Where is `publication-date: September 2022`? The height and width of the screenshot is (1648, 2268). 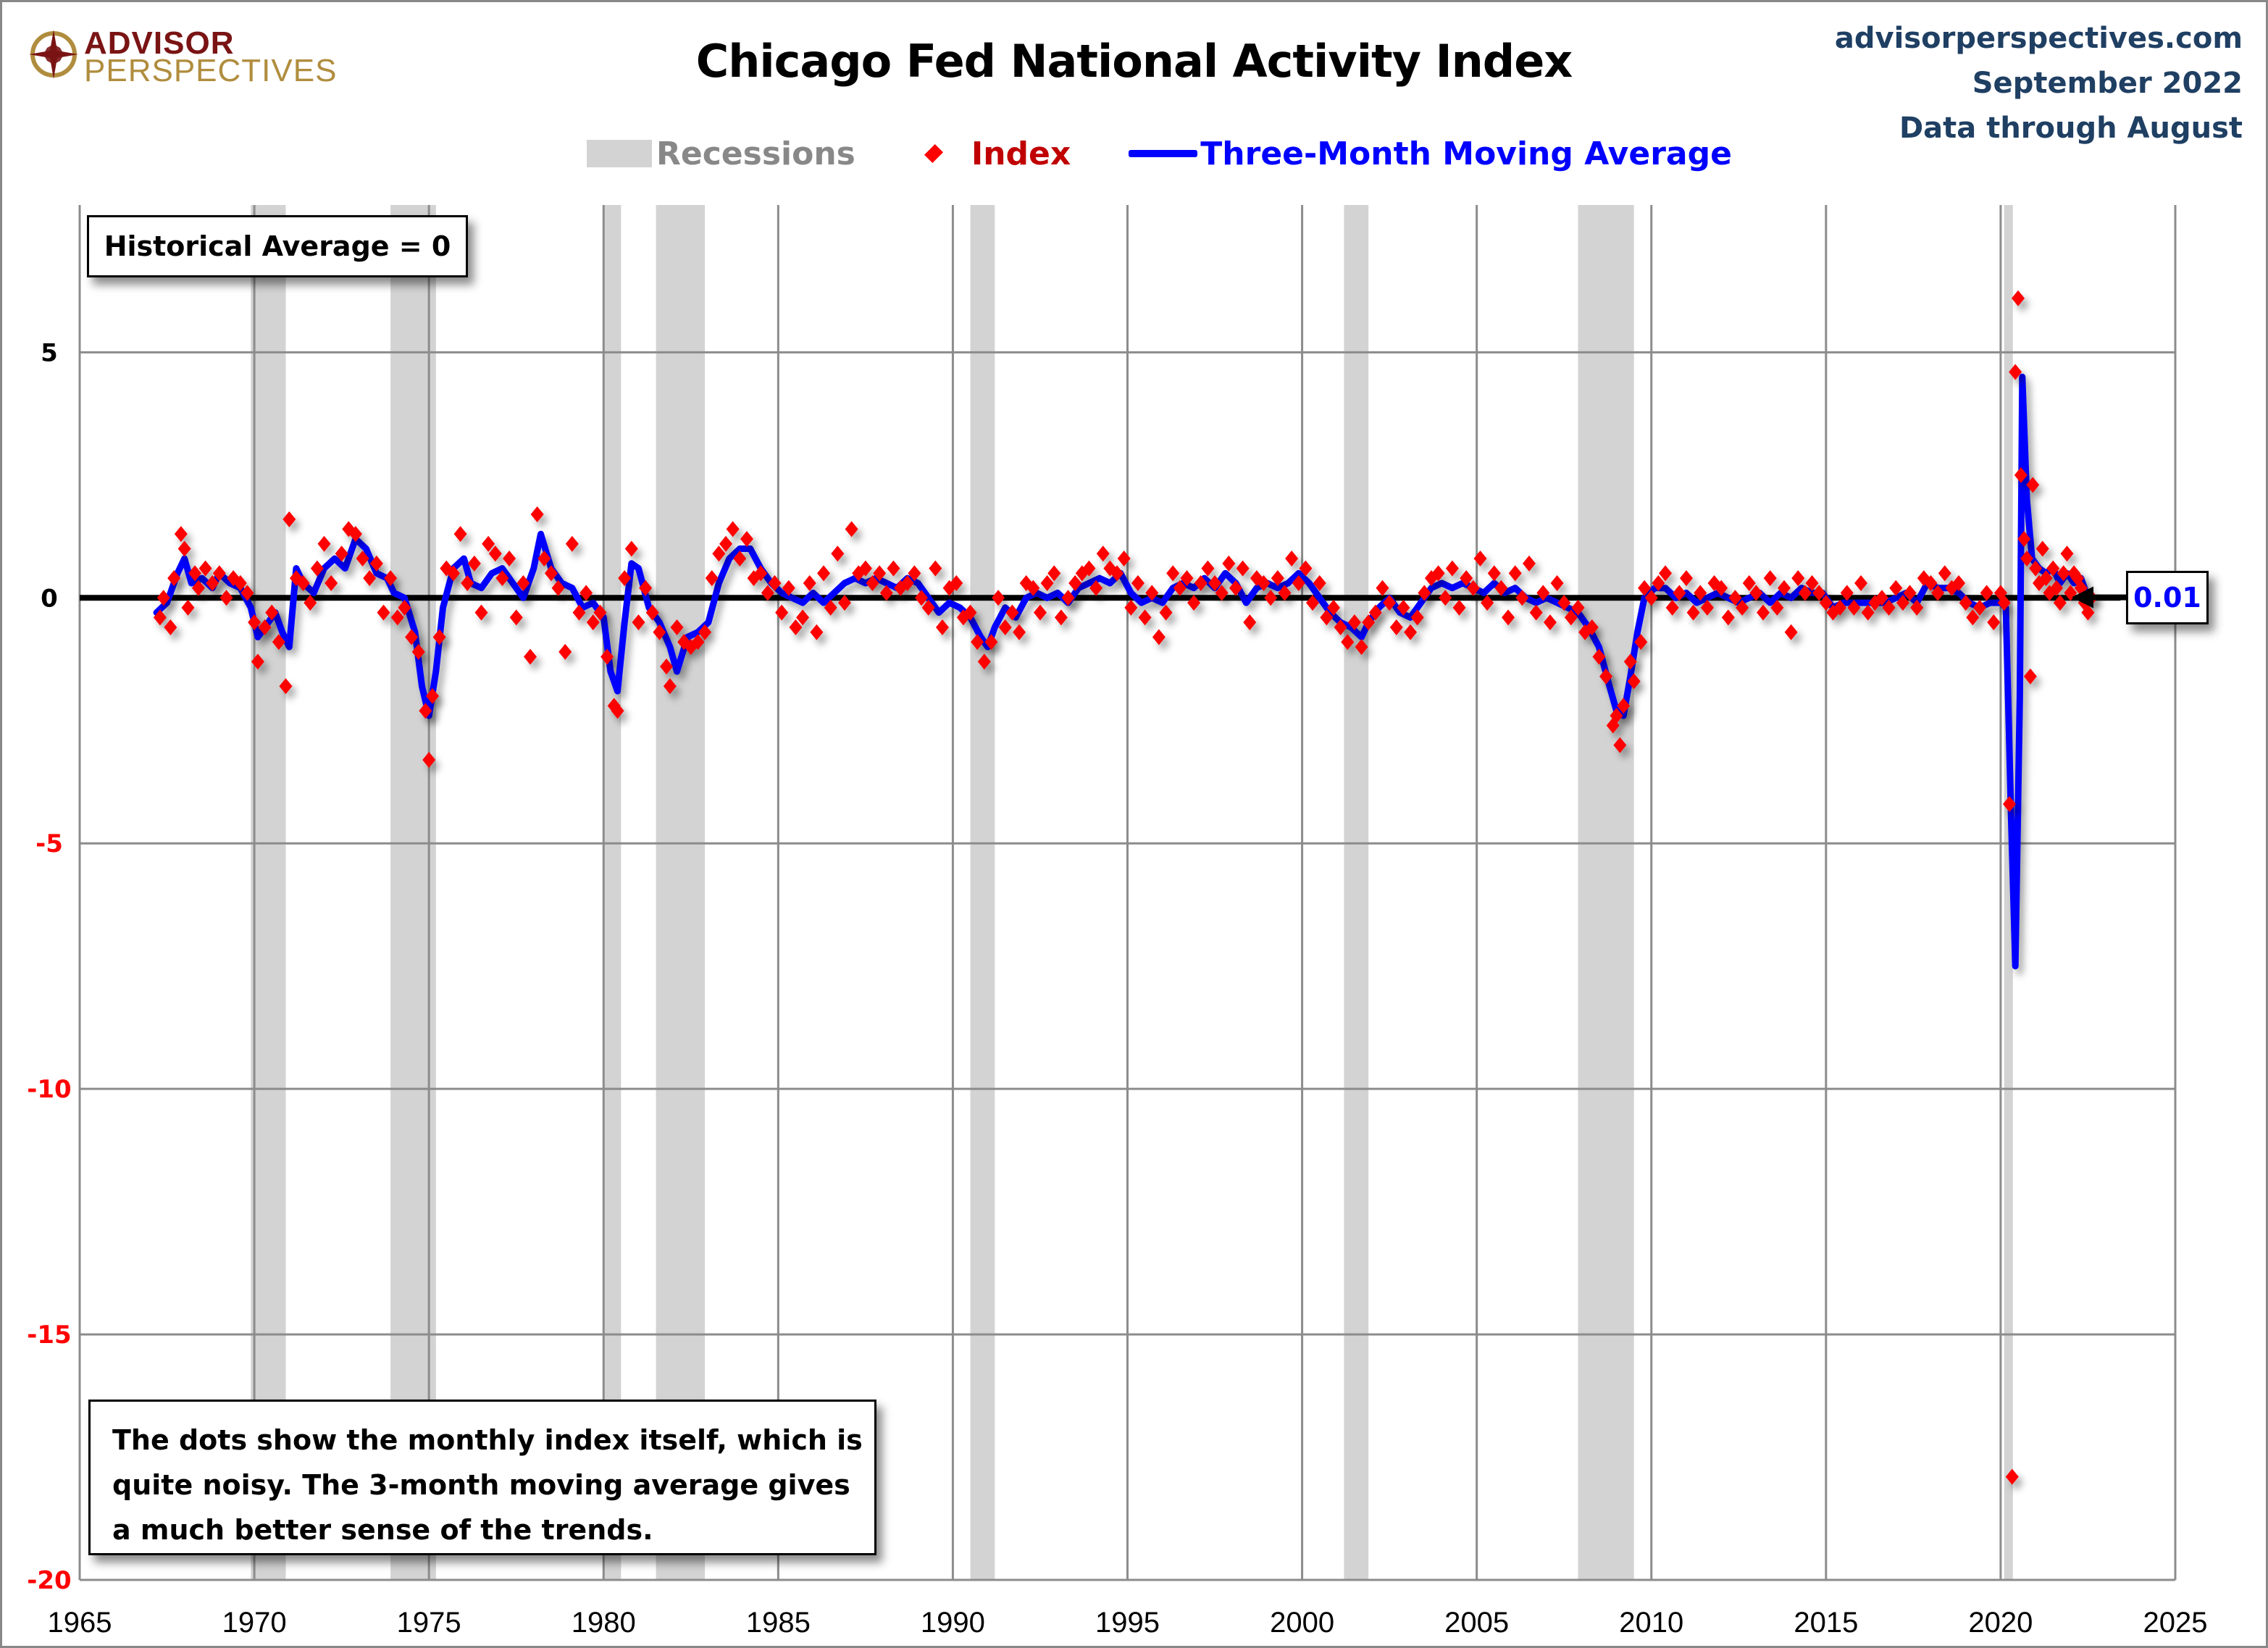 publication-date: September 2022 is located at coordinates (2108, 83).